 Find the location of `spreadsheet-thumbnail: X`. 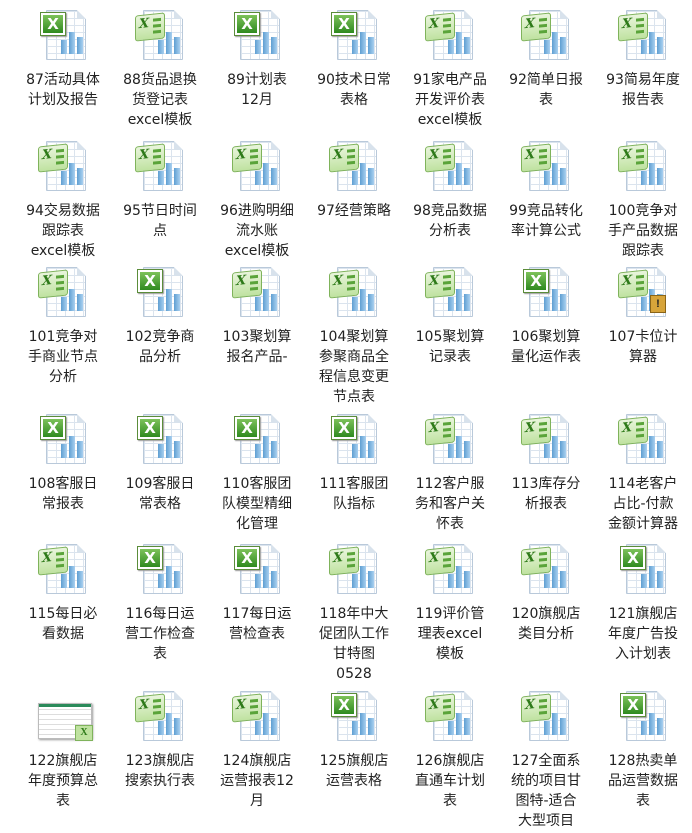

spreadsheet-thumbnail: X is located at coordinates (65, 722).